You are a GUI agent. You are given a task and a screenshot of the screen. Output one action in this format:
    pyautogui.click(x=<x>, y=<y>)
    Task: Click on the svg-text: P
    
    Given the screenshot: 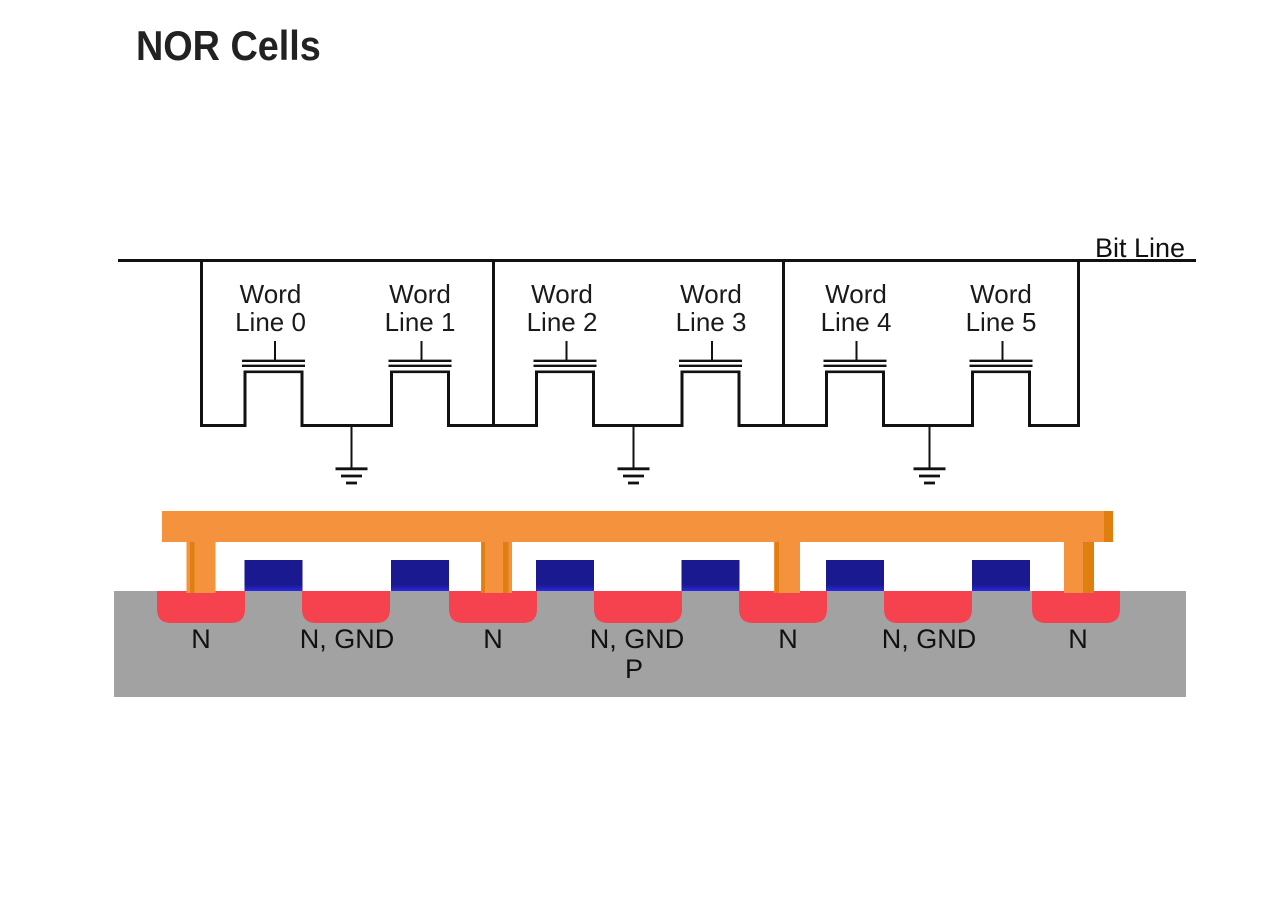 What is the action you would take?
    pyautogui.click(x=634, y=669)
    